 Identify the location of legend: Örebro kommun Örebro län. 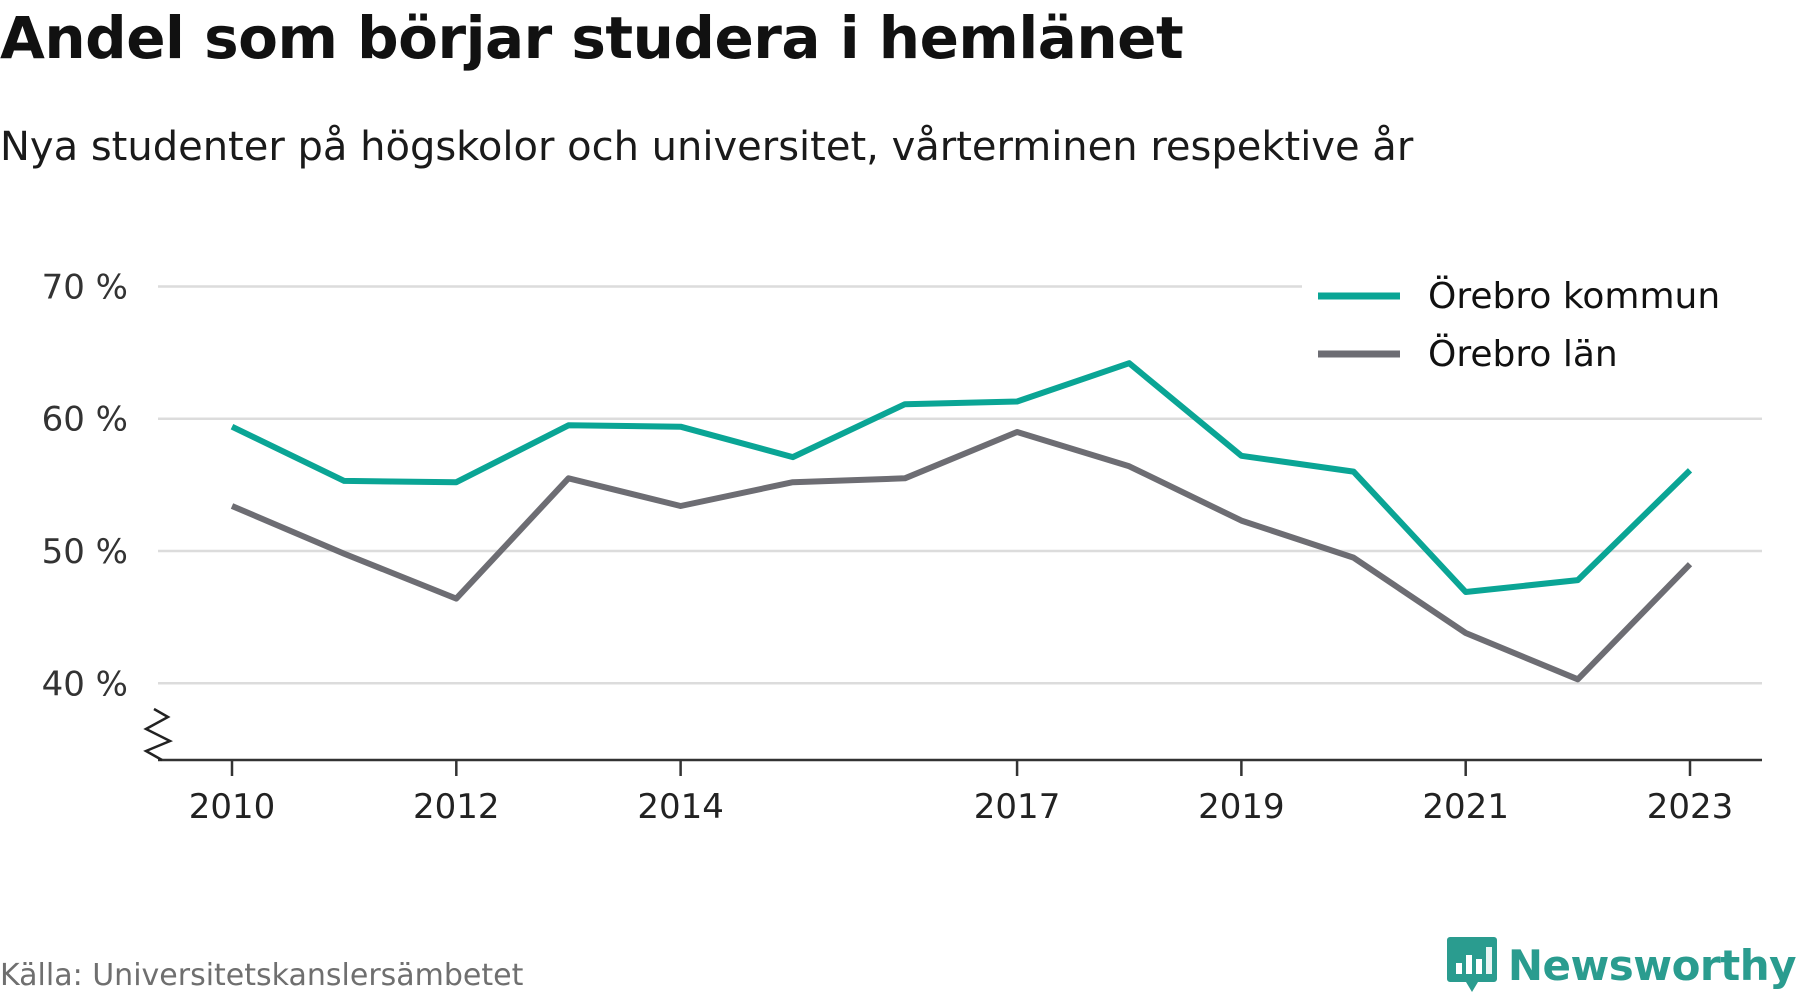
(1533, 326).